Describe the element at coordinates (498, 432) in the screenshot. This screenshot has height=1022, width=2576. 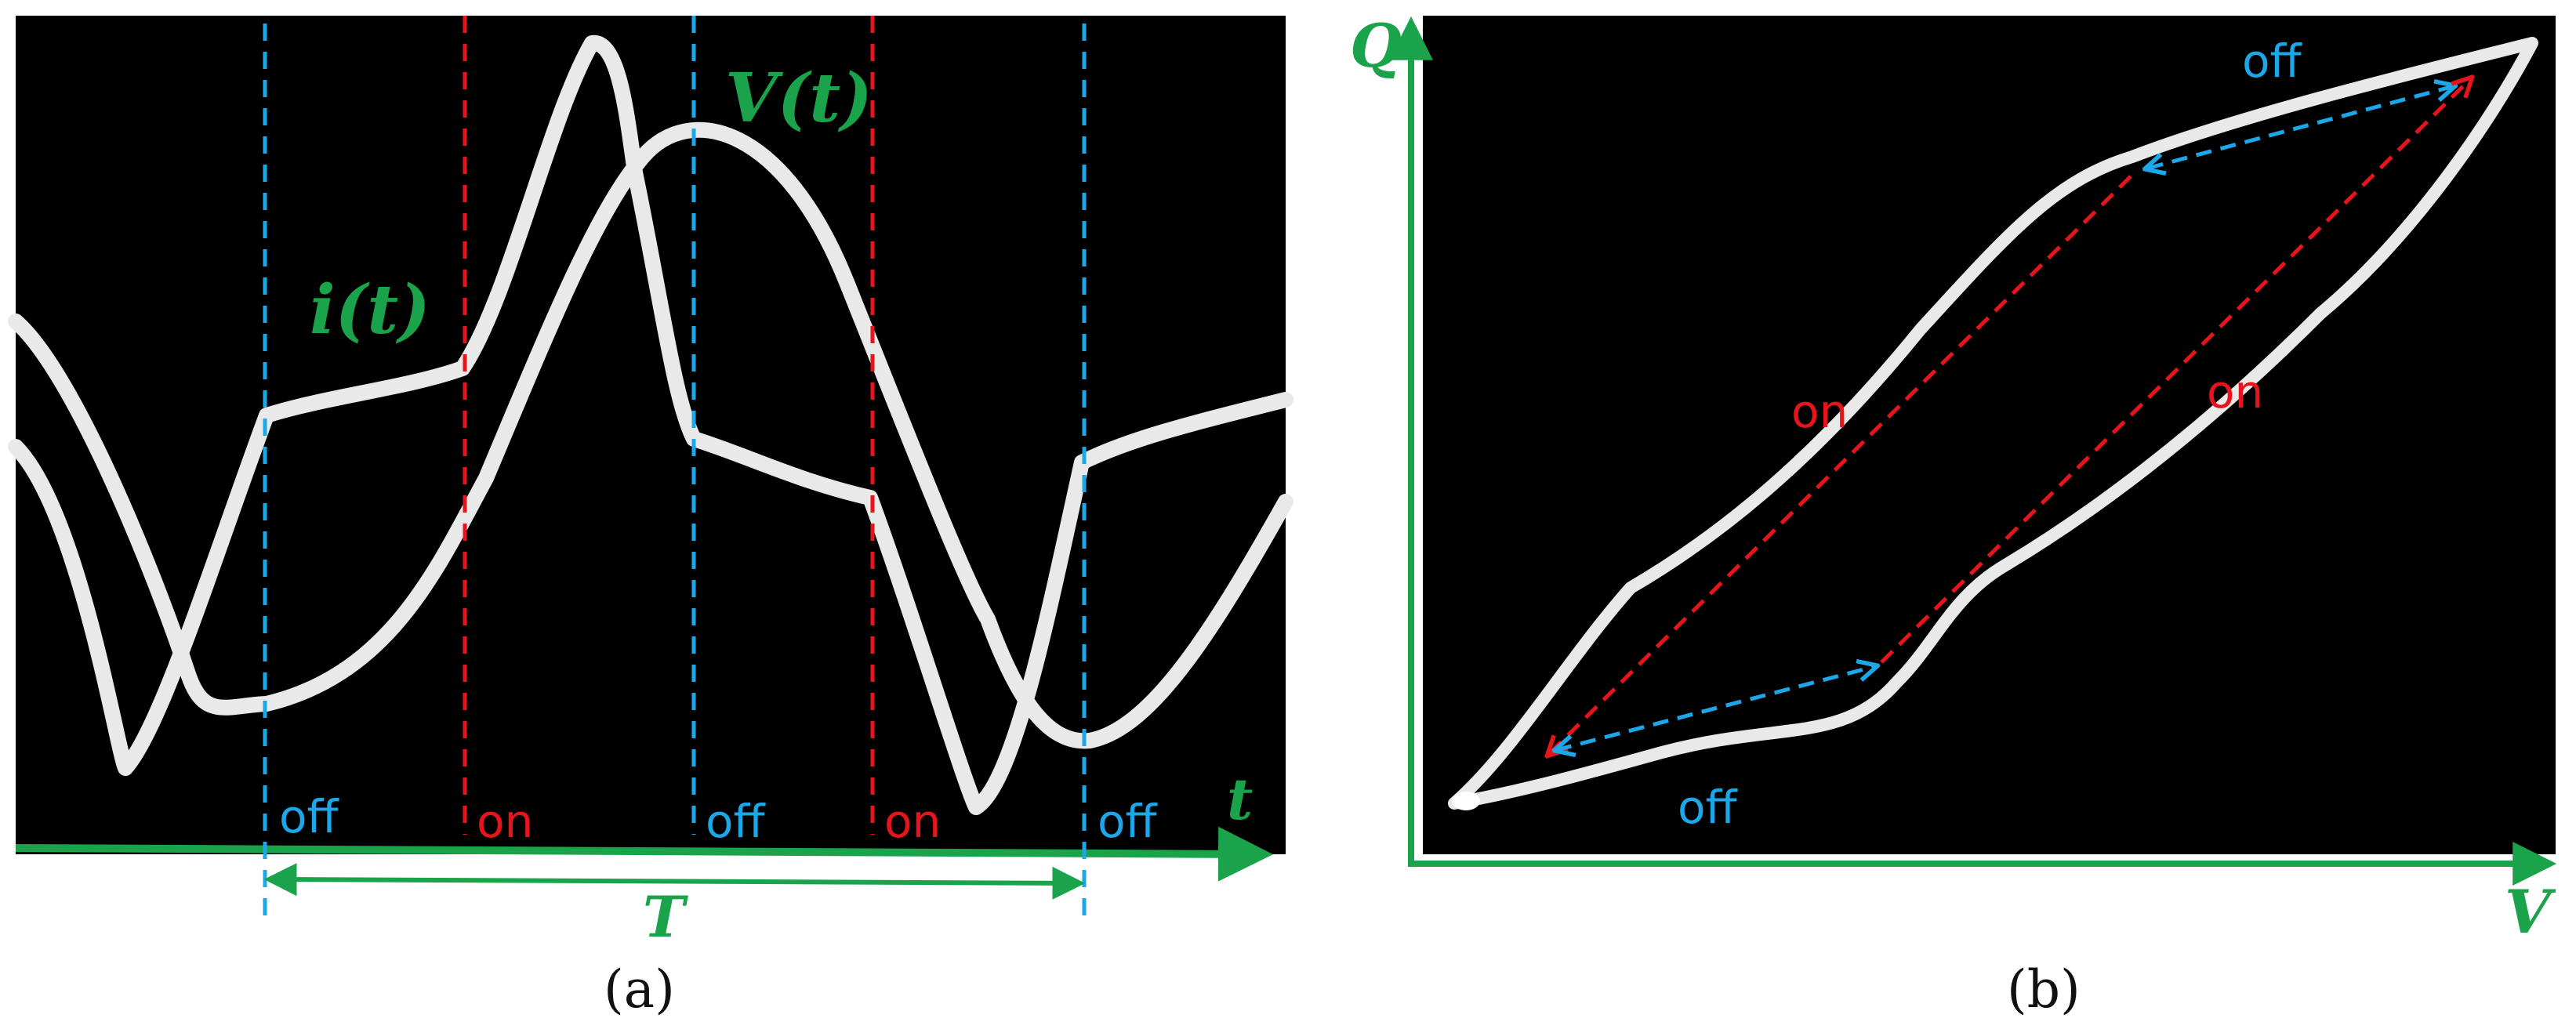
I see `marker-on-1: on` at that location.